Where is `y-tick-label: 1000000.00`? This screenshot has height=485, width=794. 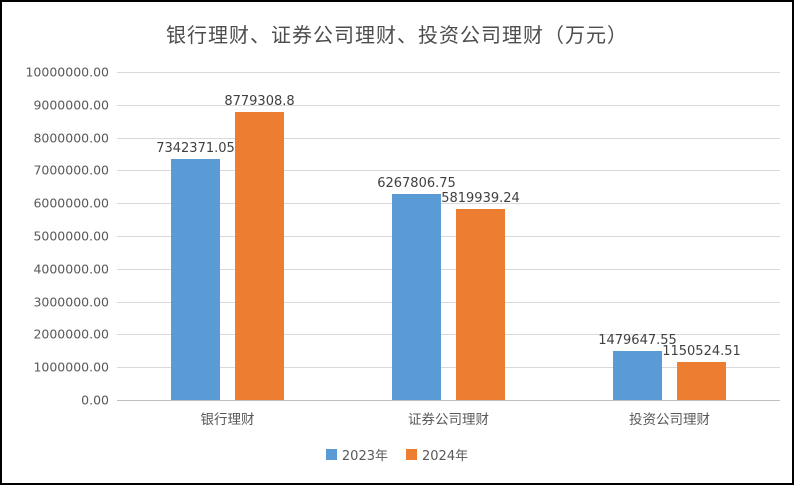
y-tick-label: 1000000.00 is located at coordinates (71, 367).